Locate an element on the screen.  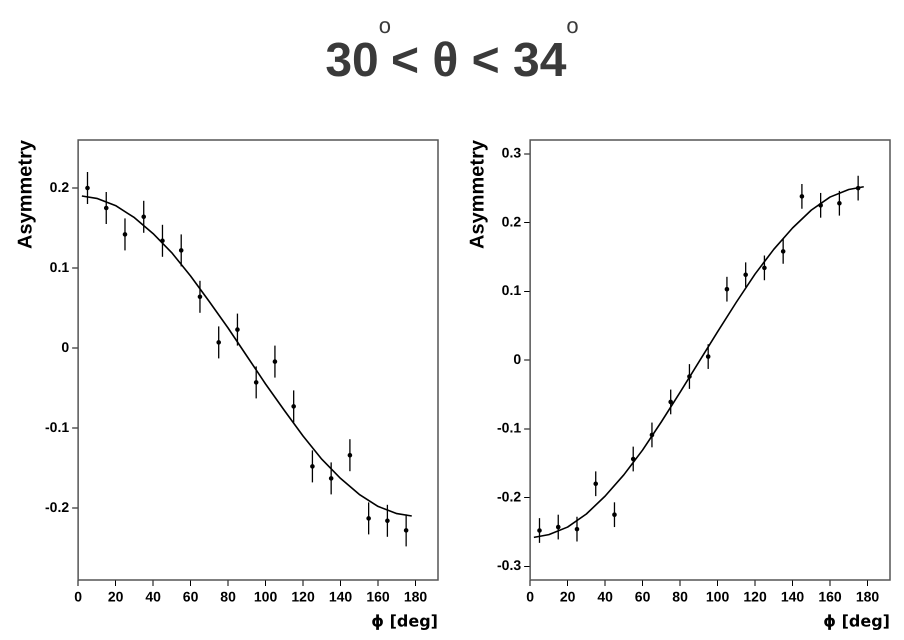
y-tick-label: -0.3 is located at coordinates (509, 565).